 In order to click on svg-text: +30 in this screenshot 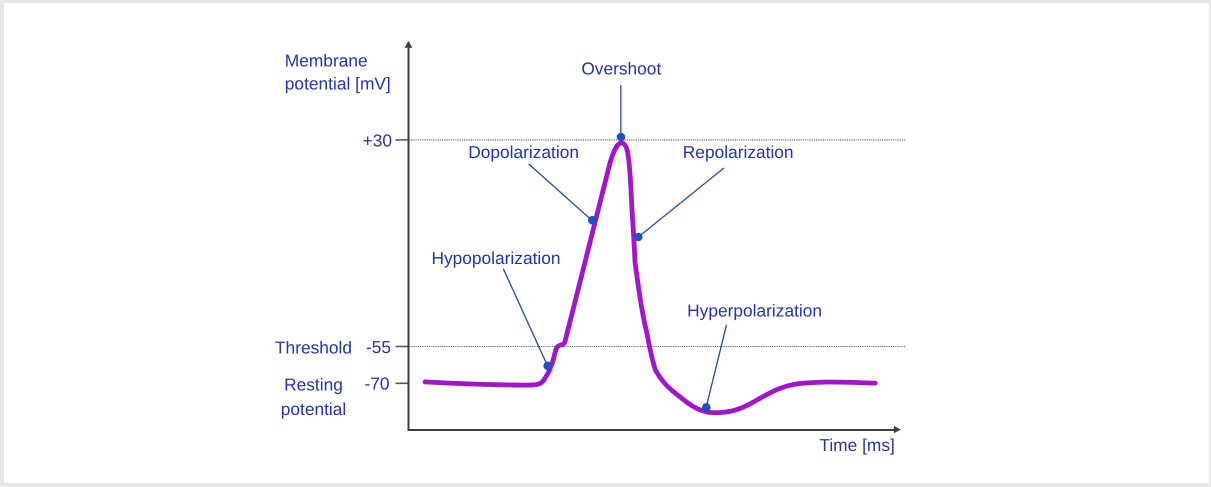, I will do `click(377, 141)`.